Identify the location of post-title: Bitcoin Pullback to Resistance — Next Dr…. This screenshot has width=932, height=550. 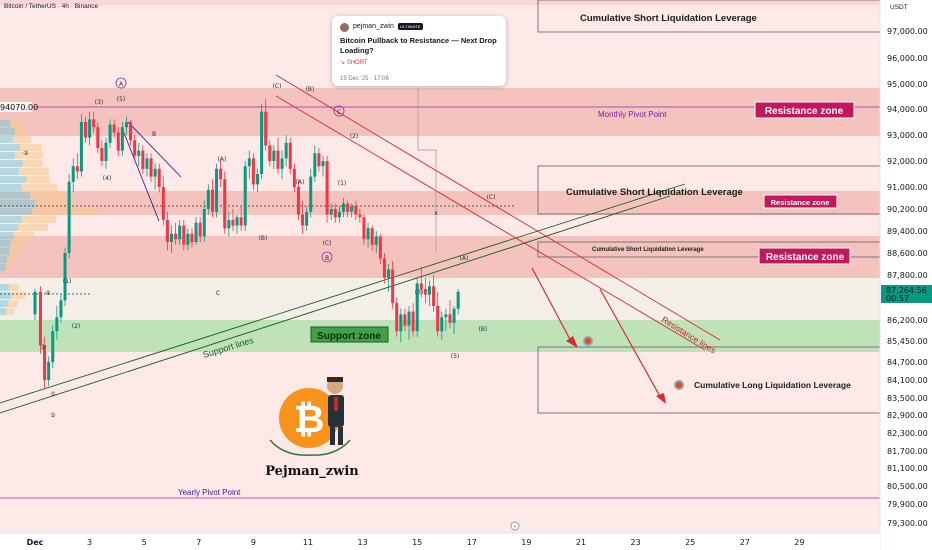
(418, 45).